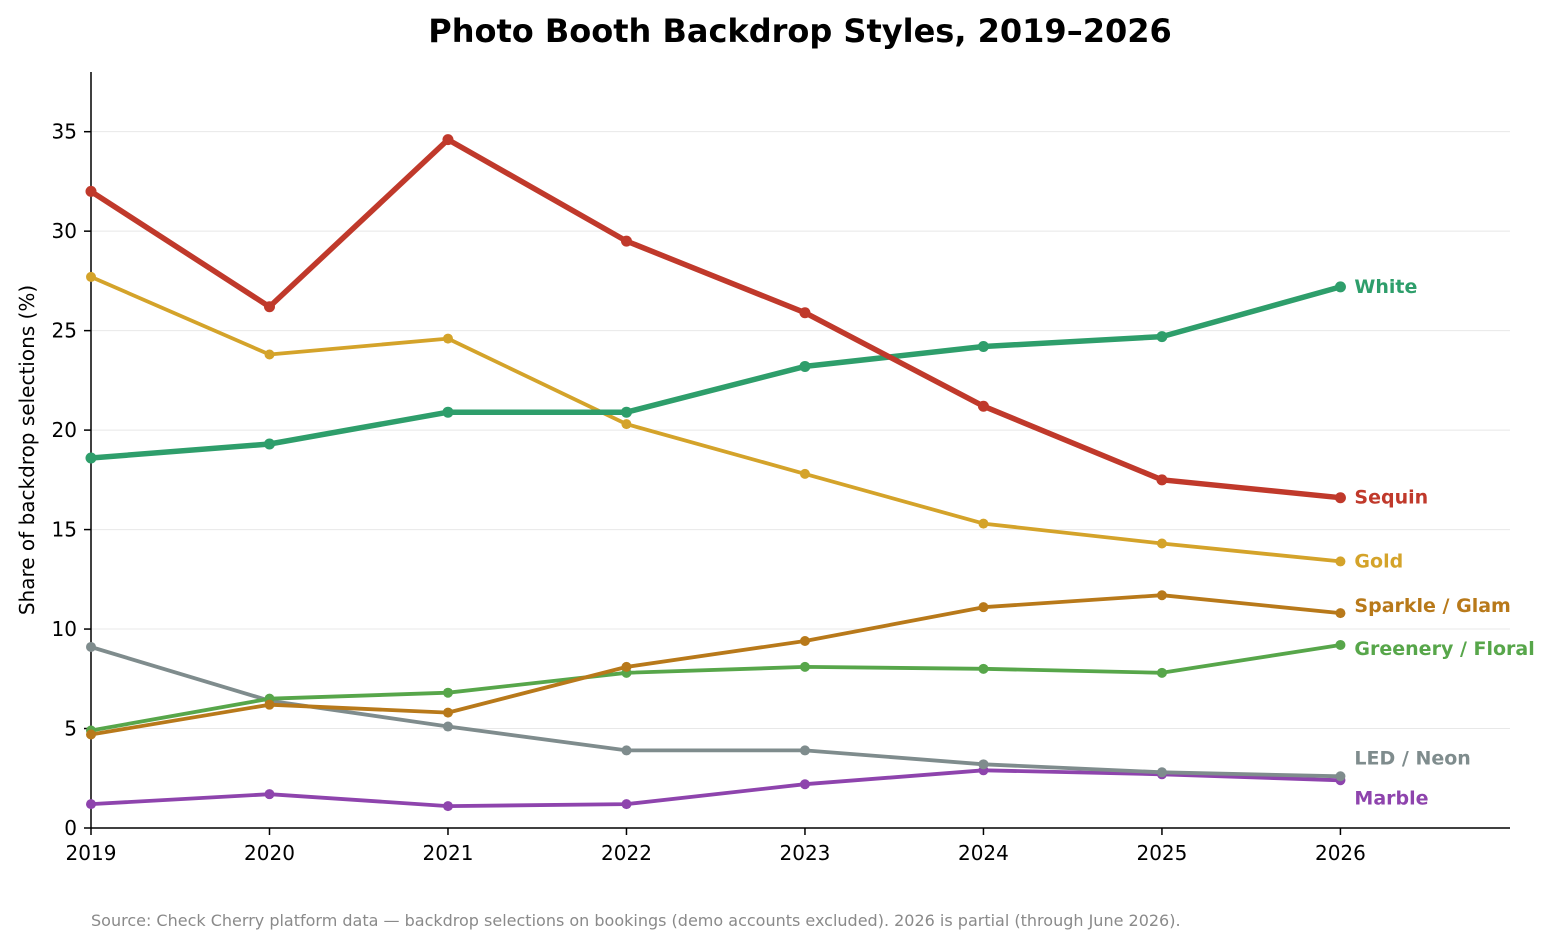  I want to click on series-label-sparkle-glam: Sparkle / Glam, so click(1432, 606).